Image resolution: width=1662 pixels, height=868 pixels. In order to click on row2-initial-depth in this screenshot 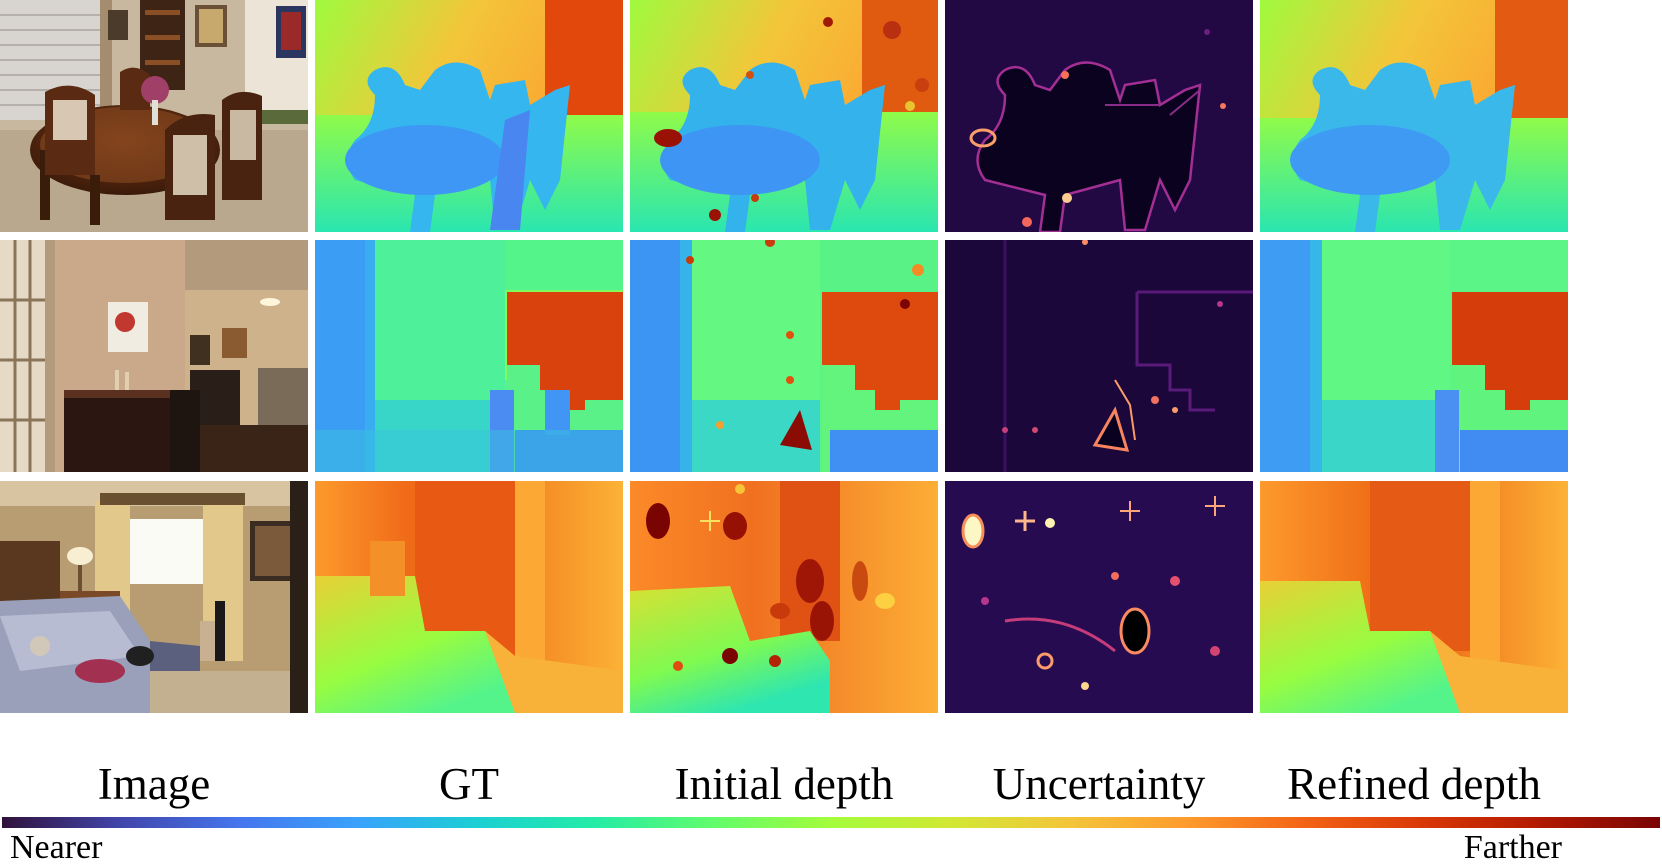, I will do `click(784, 356)`.